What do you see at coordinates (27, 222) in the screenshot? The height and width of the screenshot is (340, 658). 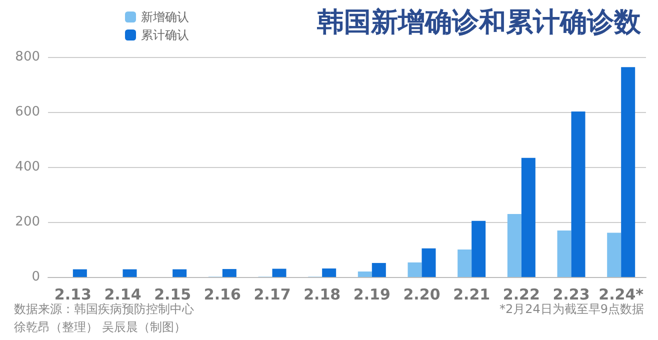 I see `y-tick-label: 200` at bounding box center [27, 222].